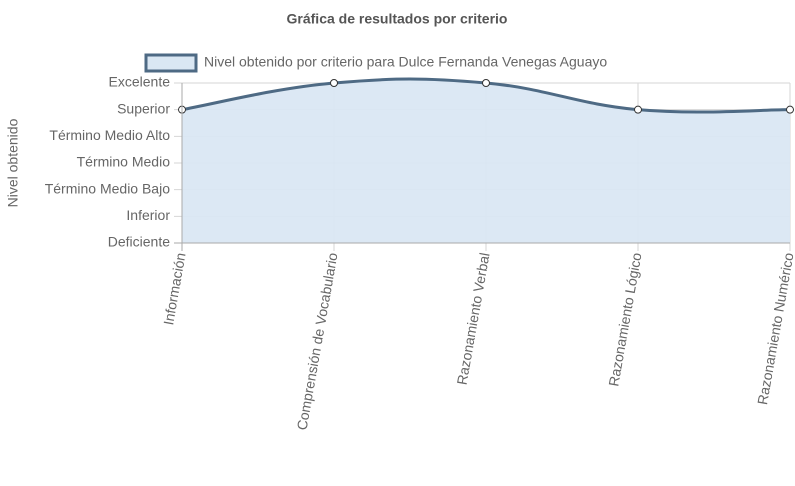  What do you see at coordinates (174, 288) in the screenshot?
I see `x-tick-label: Información` at bounding box center [174, 288].